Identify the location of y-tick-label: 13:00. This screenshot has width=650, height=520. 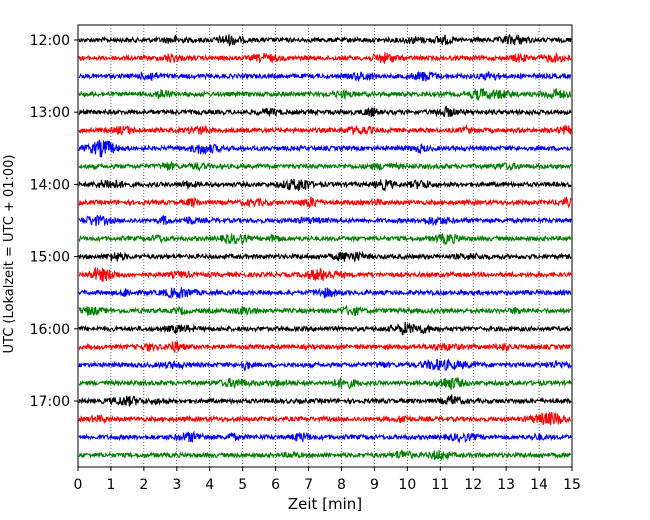
(50, 113).